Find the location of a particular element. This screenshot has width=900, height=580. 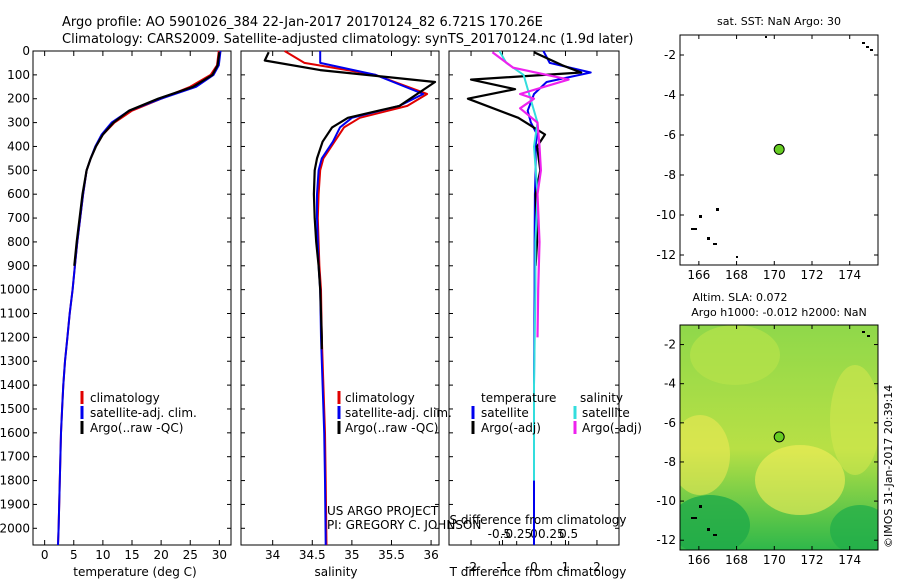

series-line-satellite-adj-clim- is located at coordinates (370, 298).